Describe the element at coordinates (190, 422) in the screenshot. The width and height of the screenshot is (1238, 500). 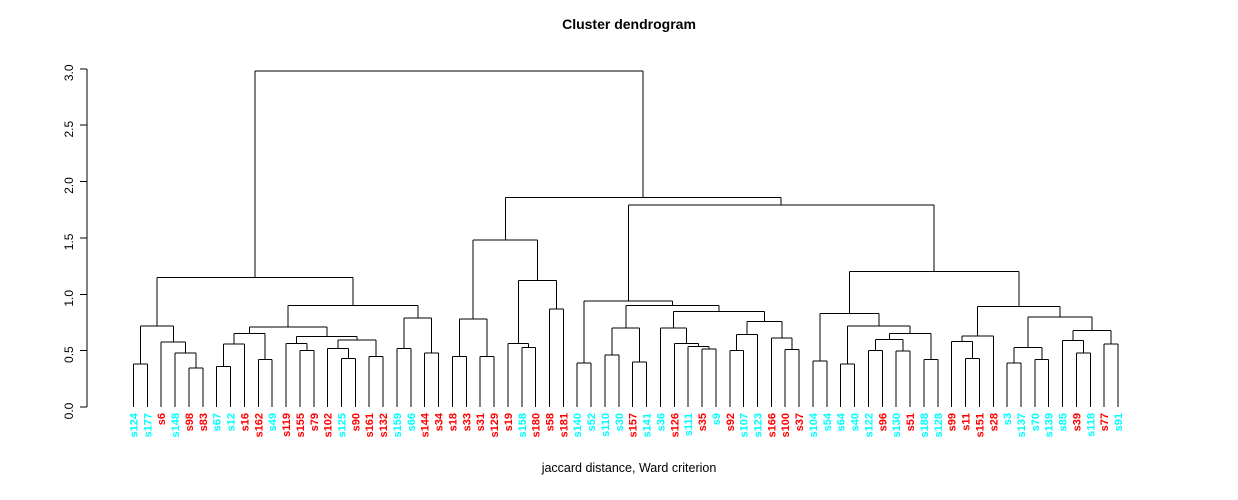
I see `leaf-label: s98` at that location.